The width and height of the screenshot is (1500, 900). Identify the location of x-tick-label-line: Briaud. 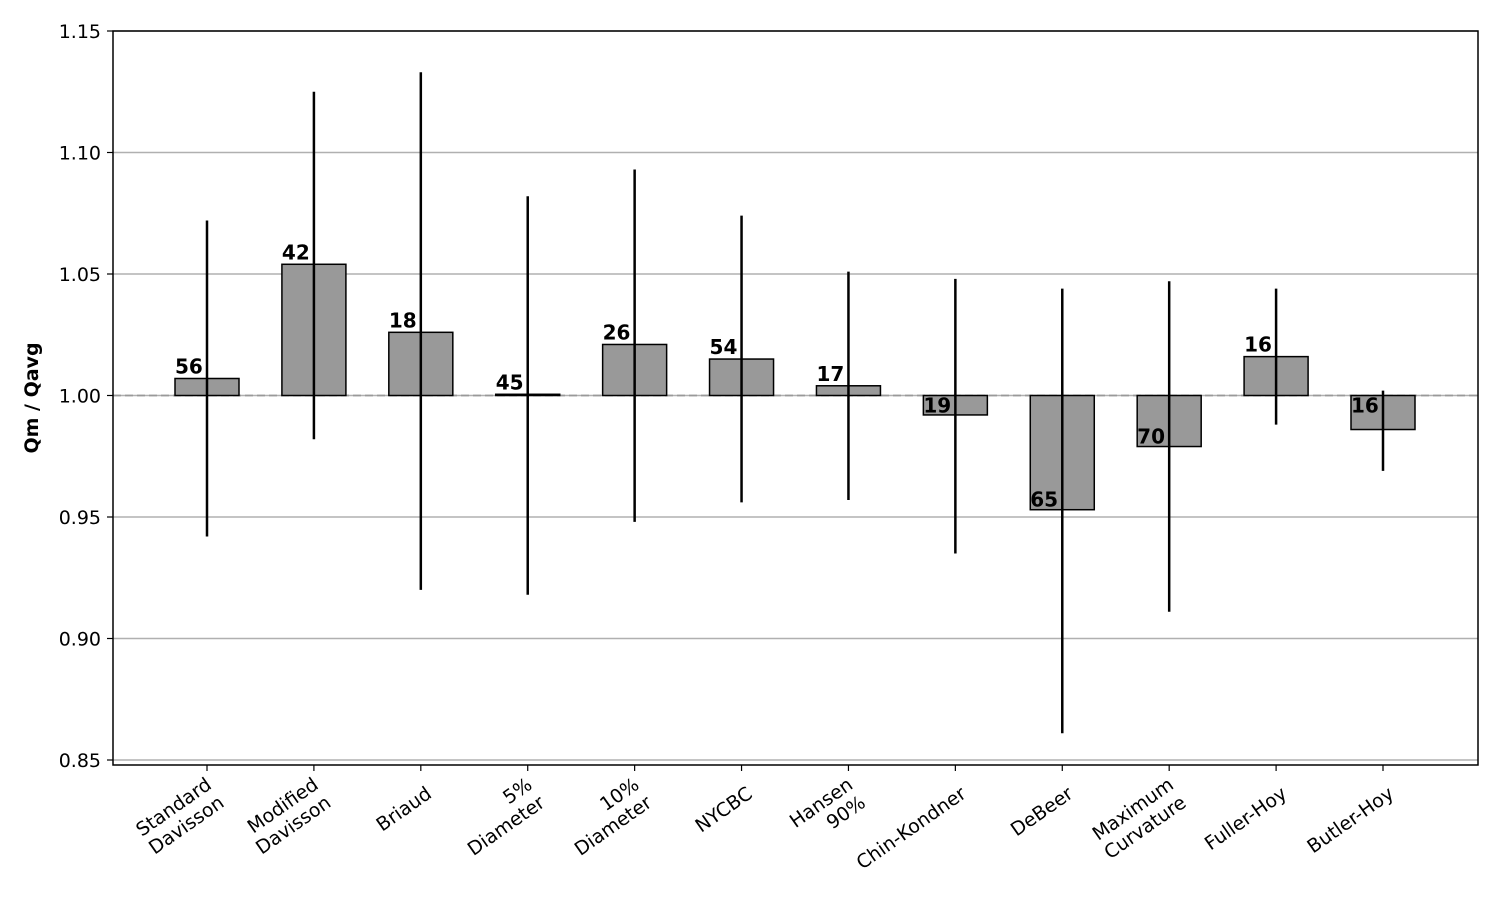
(403, 810).